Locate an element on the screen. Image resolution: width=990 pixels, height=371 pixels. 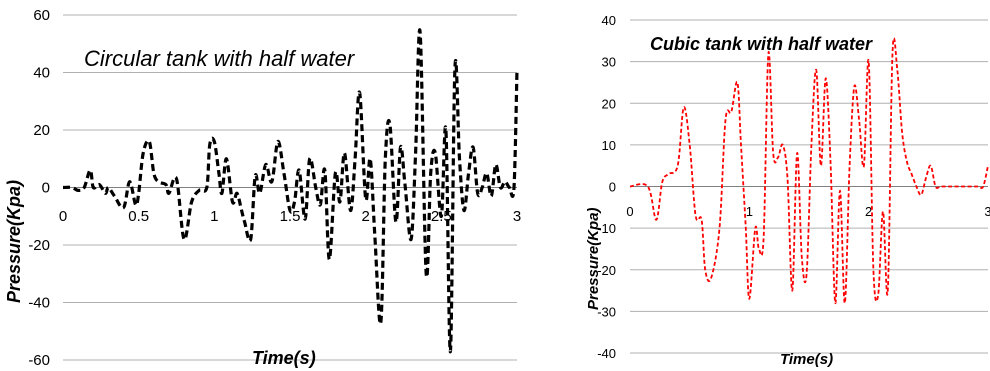
y-tick-label: -60 is located at coordinates (39, 360).